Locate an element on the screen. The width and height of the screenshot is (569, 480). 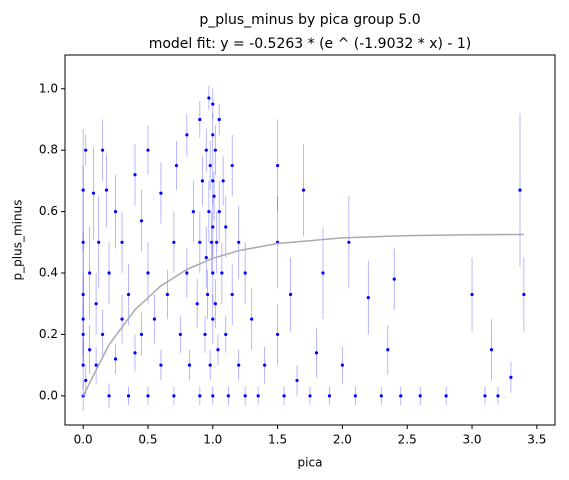
y-tick-label: 0.4 is located at coordinates (48, 273).